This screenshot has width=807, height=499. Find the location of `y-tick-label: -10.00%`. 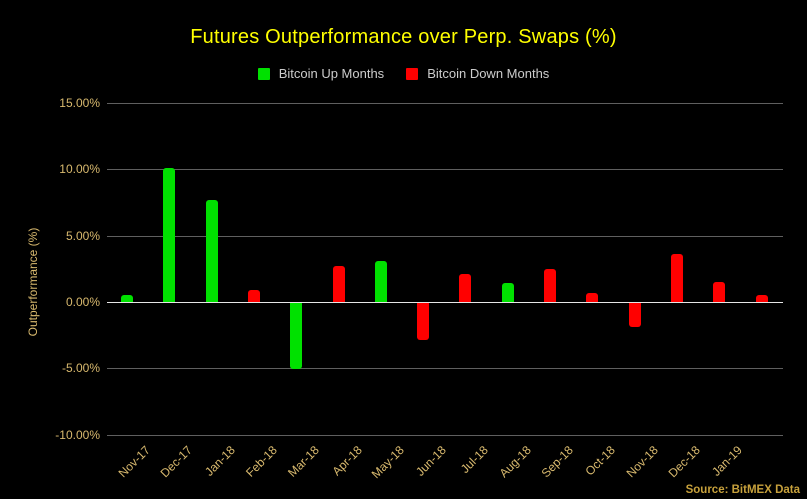

y-tick-label: -10.00% is located at coordinates (77, 434).